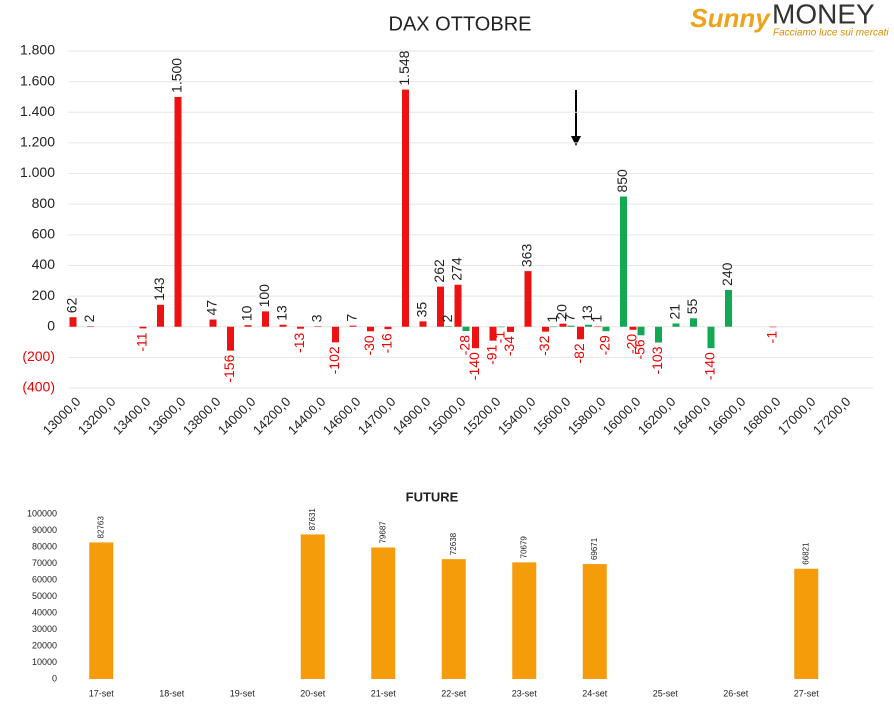  What do you see at coordinates (460, 24) in the screenshot?
I see `chart-title: DAX OTTOBRE` at bounding box center [460, 24].